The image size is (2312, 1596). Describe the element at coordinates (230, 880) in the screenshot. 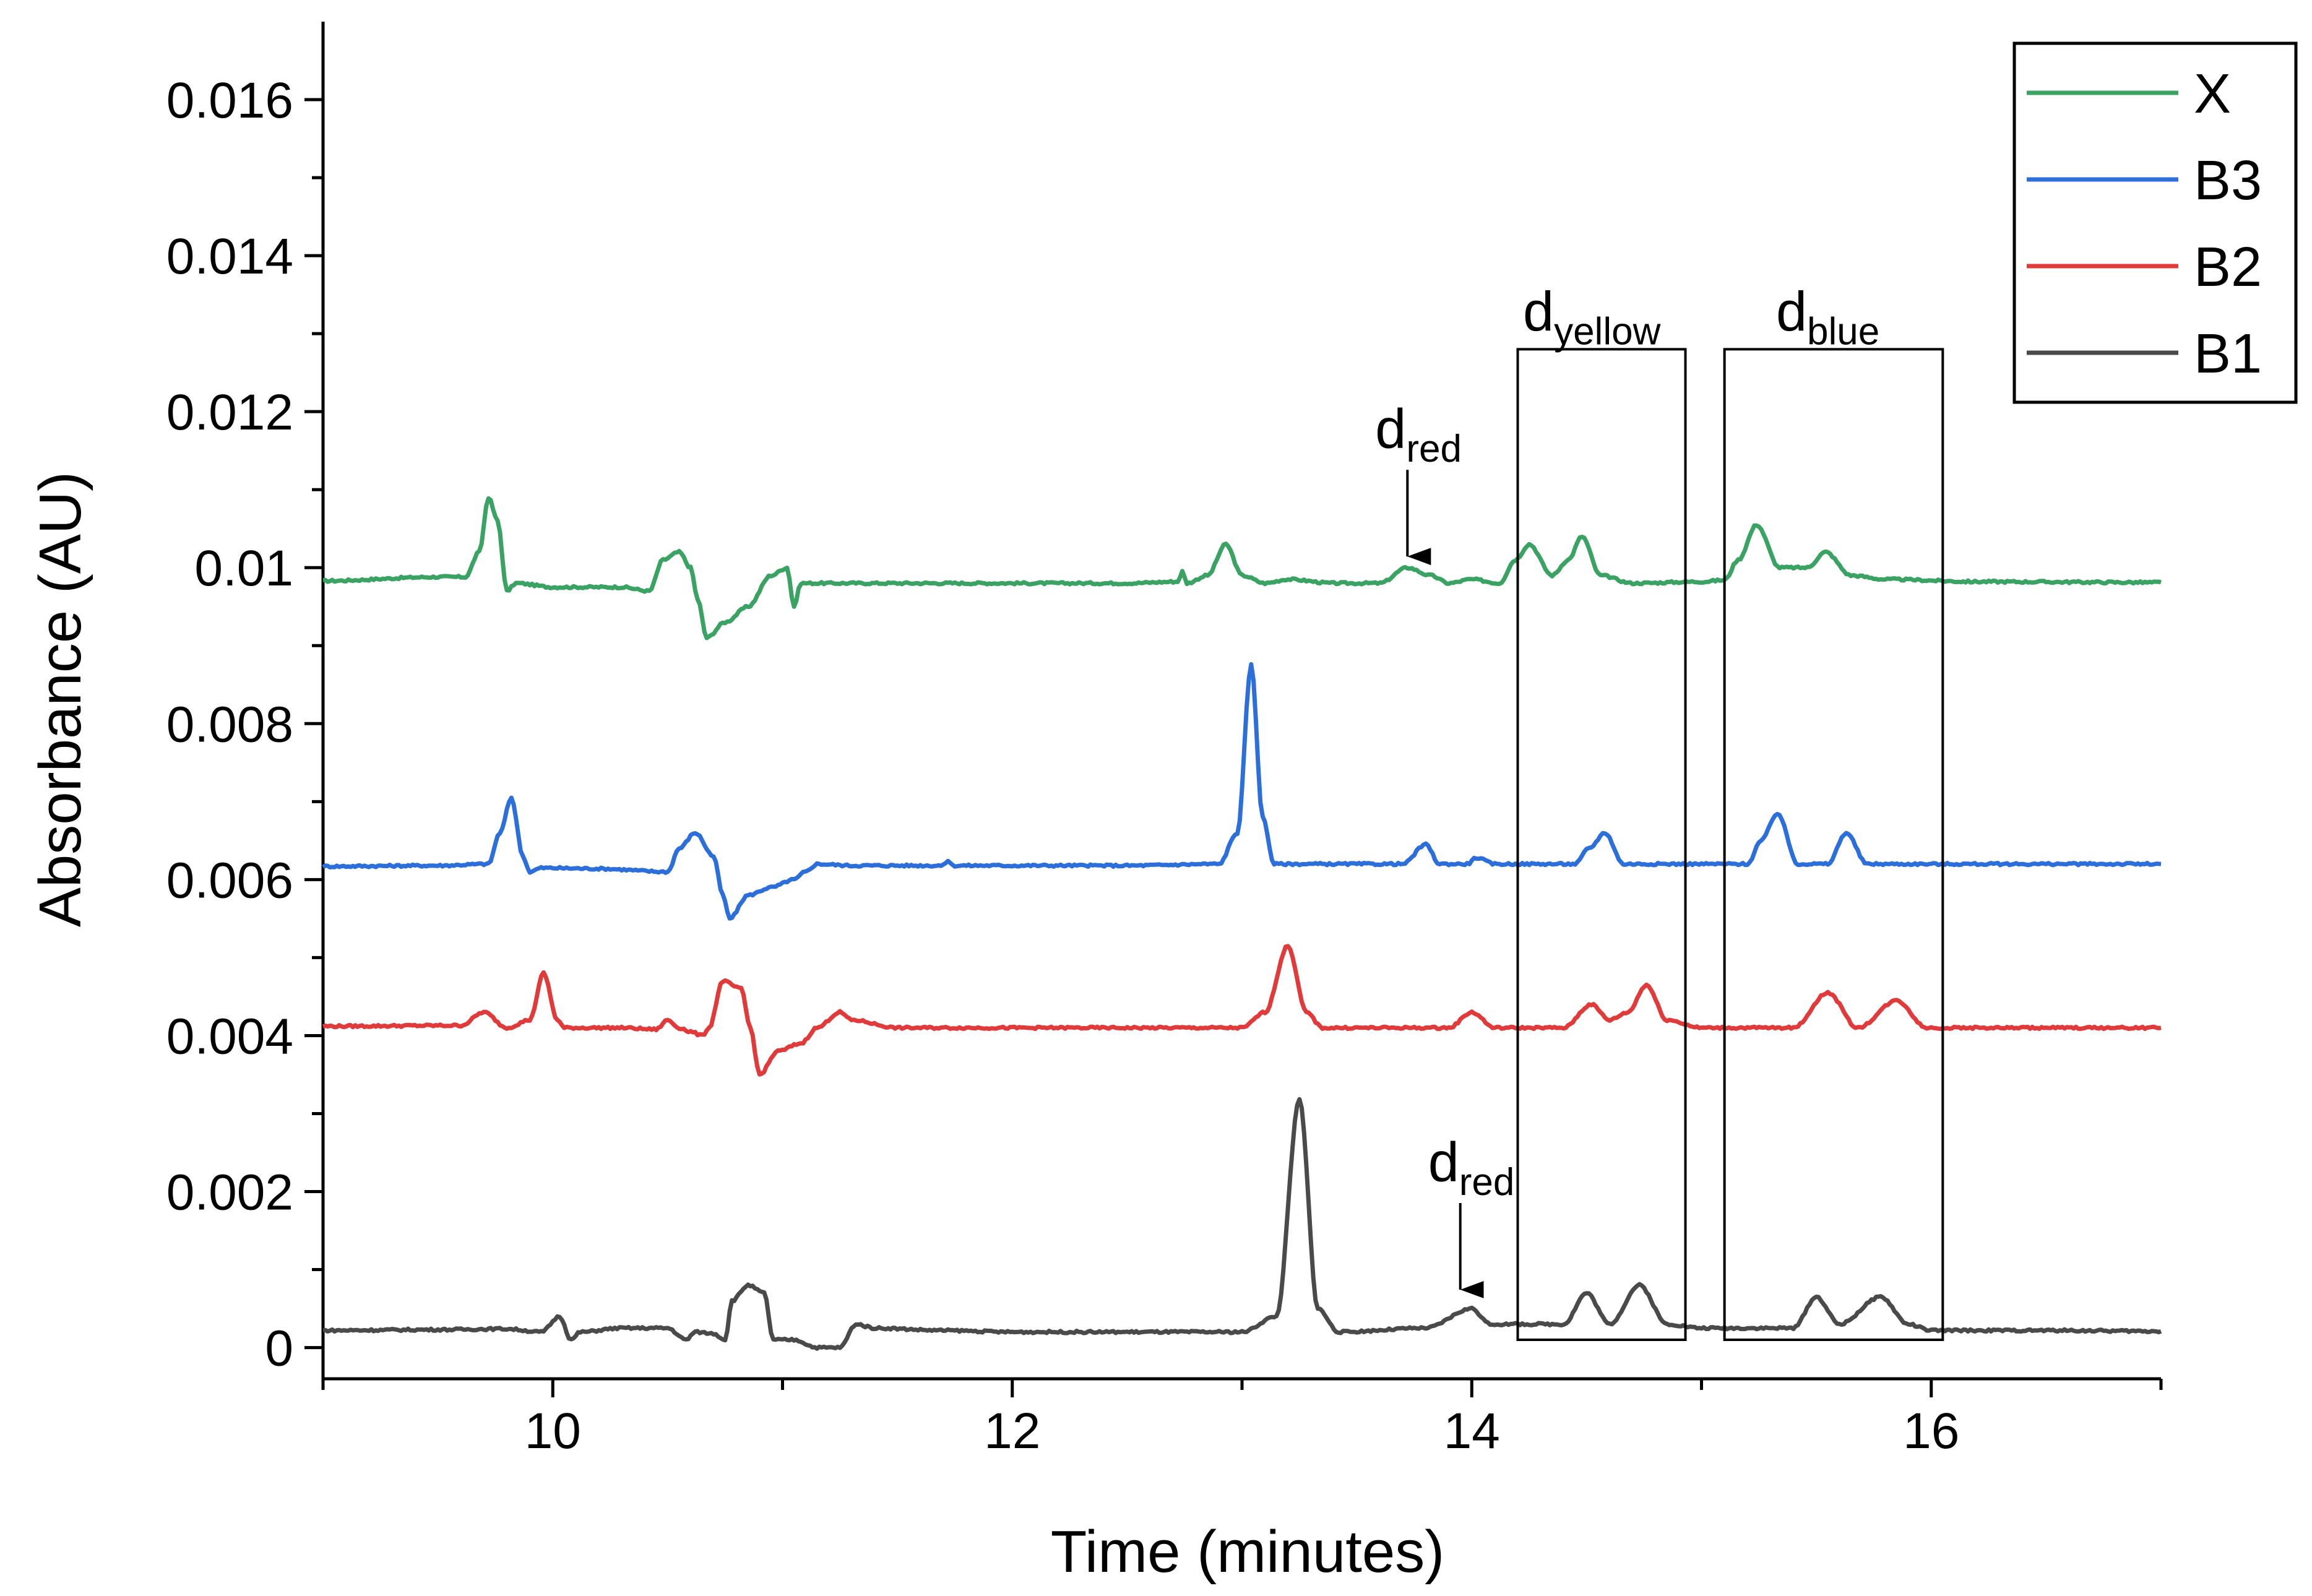

I see `y-tick-label: 0.006` at that location.